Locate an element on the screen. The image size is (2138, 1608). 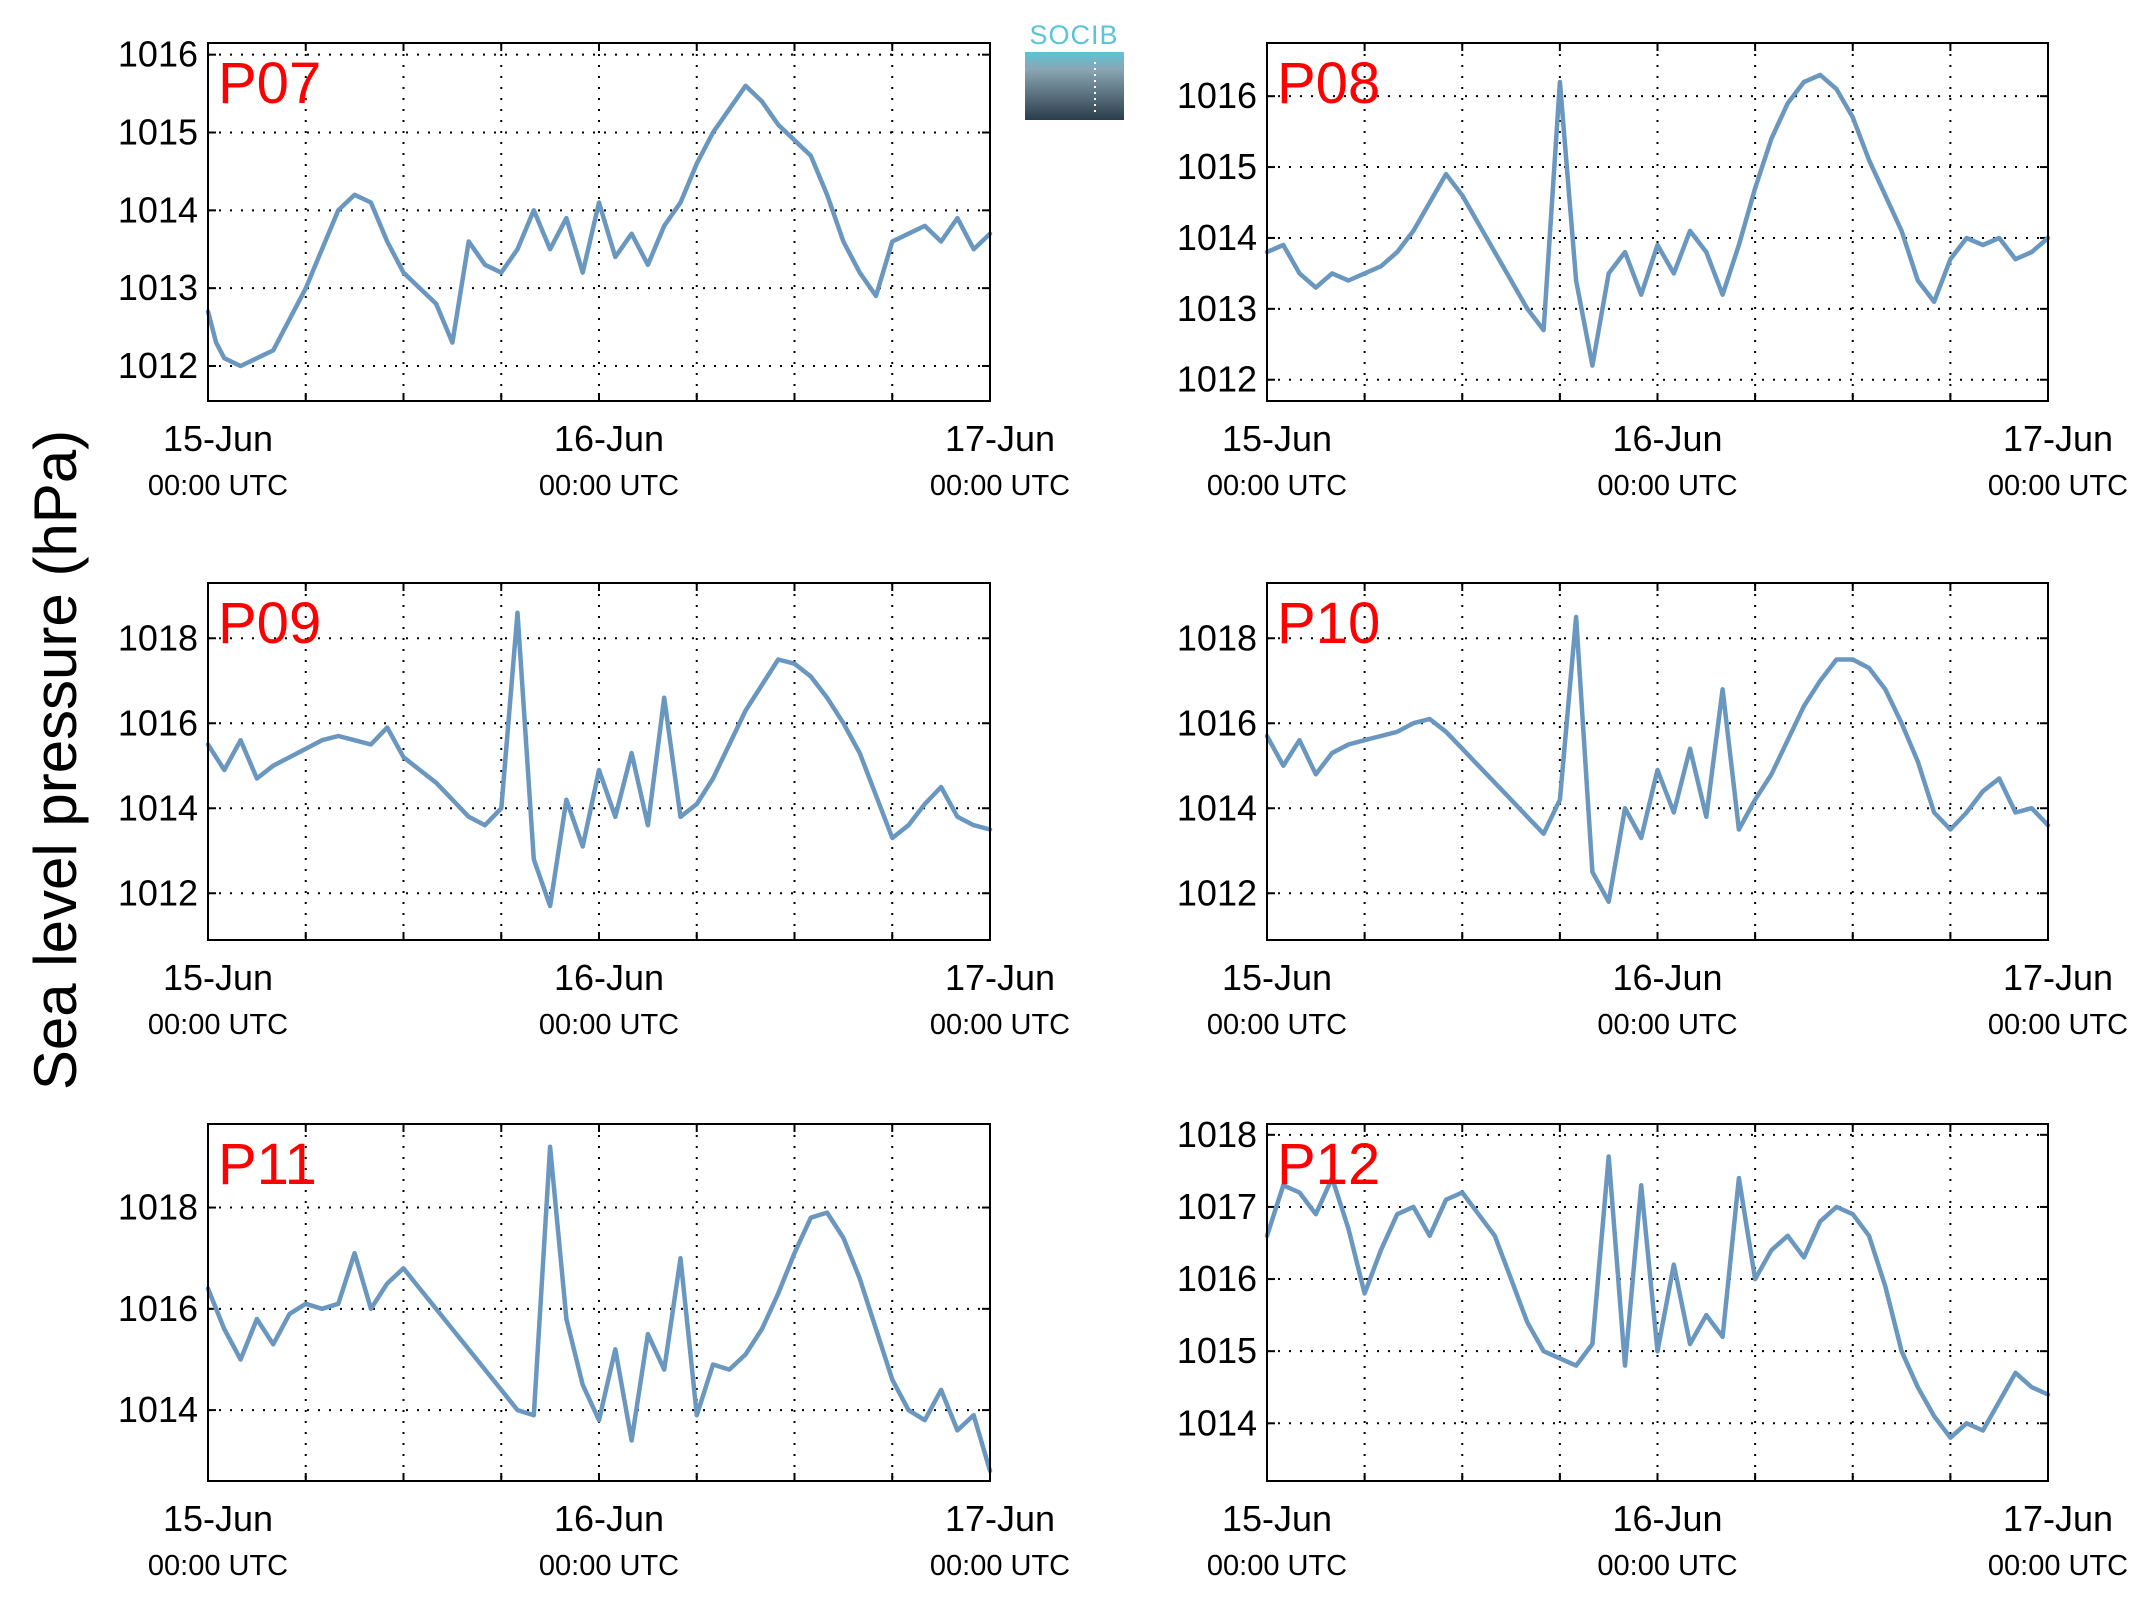
series-line-p10 is located at coordinates (1657, 759).